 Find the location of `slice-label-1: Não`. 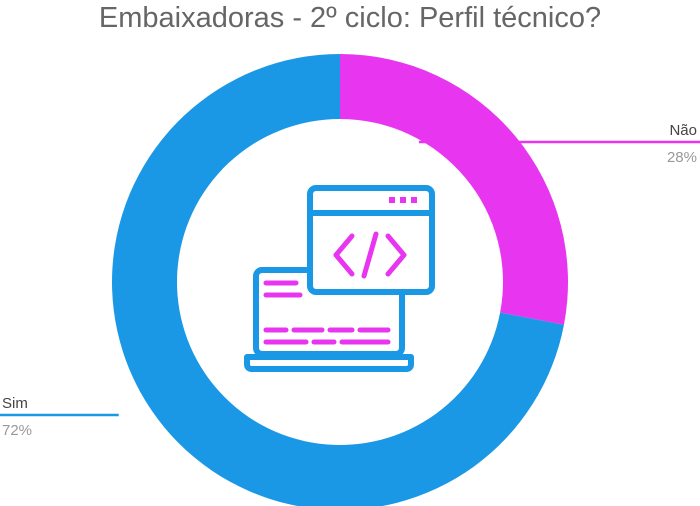

slice-label-1: Não is located at coordinates (683, 130).